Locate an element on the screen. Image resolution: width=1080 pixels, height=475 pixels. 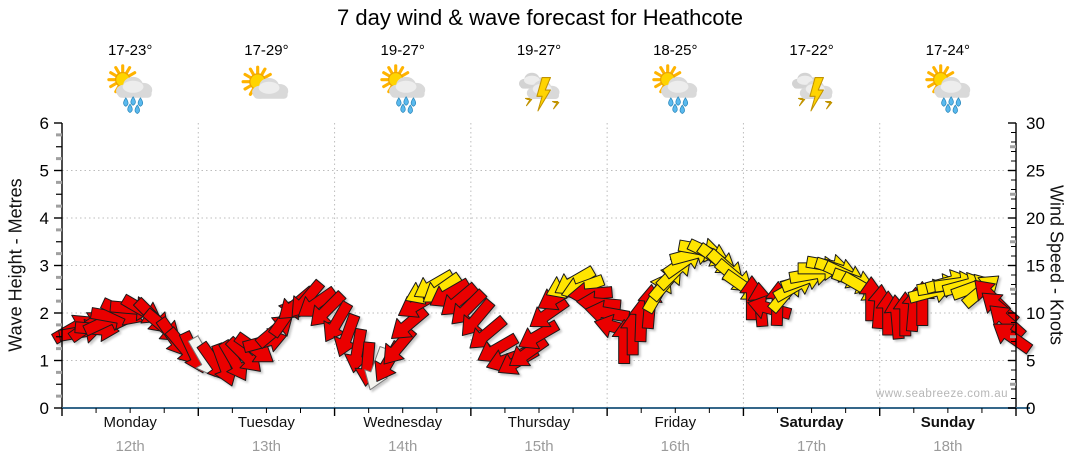
temp-range: 17-22° is located at coordinates (811, 50).